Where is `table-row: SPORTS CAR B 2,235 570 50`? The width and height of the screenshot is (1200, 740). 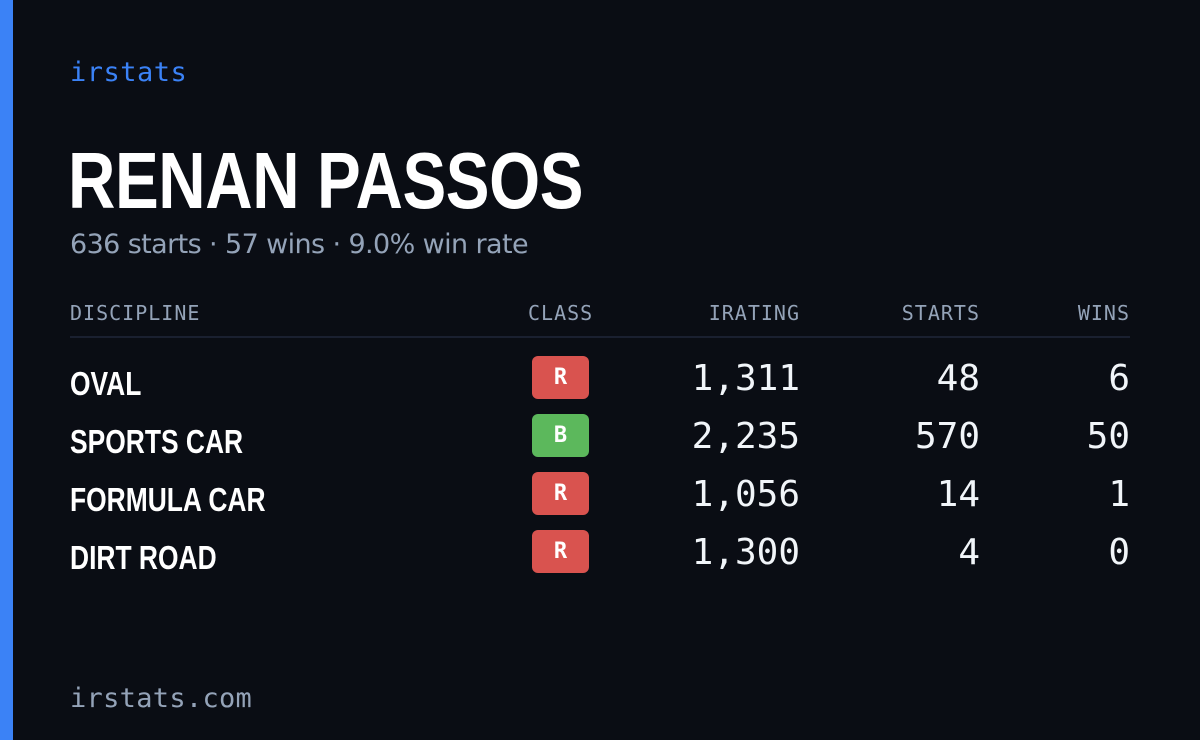 table-row: SPORTS CAR B 2,235 570 50 is located at coordinates (600, 443).